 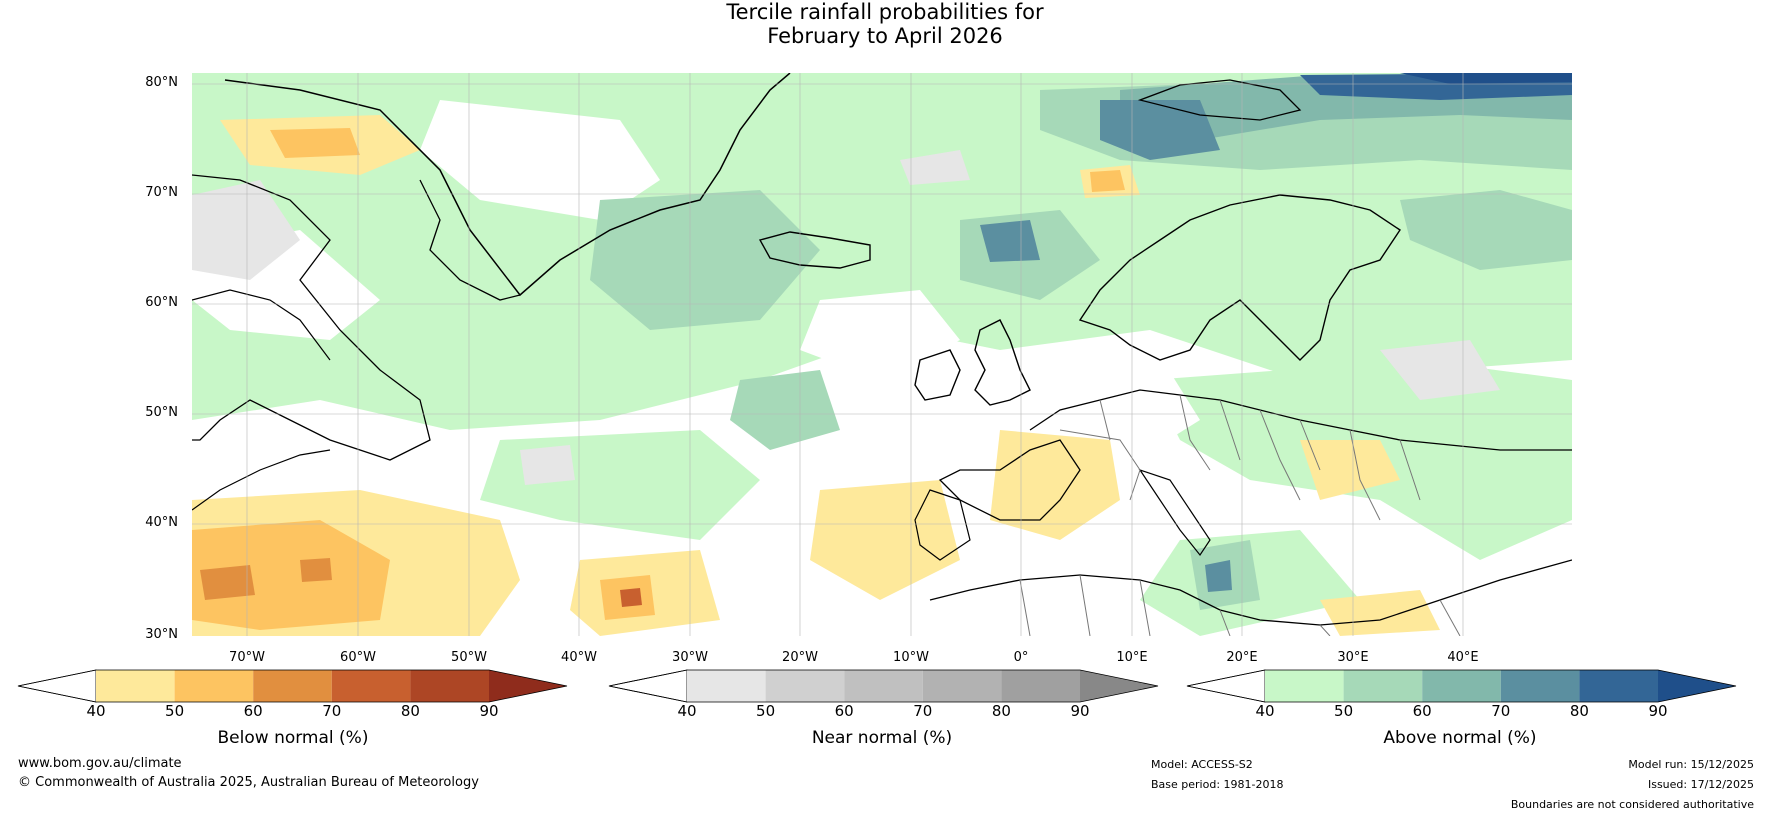 What do you see at coordinates (247, 657) in the screenshot?
I see `lon-label: 70°W` at bounding box center [247, 657].